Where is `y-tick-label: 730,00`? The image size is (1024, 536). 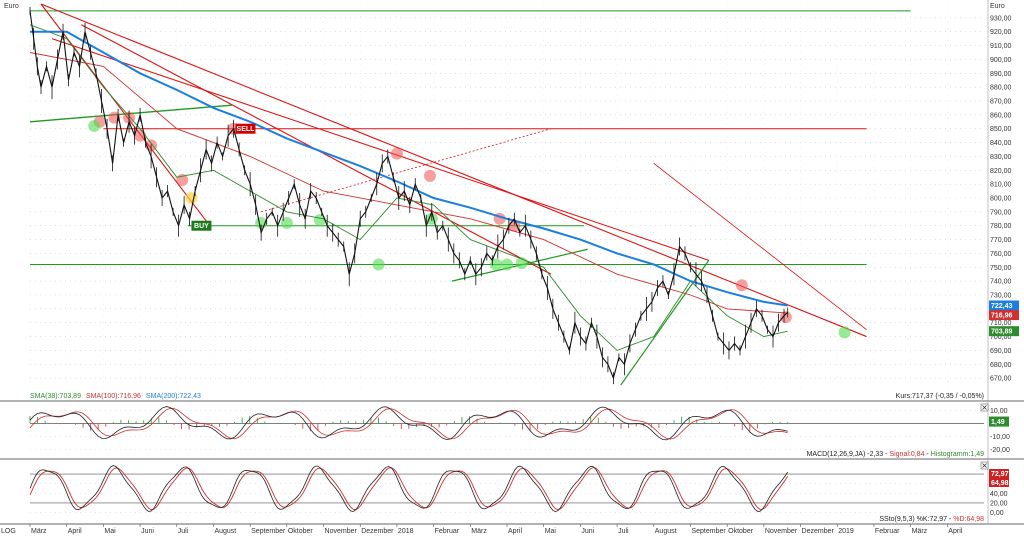
y-tick-label: 730,00 is located at coordinates (1001, 296).